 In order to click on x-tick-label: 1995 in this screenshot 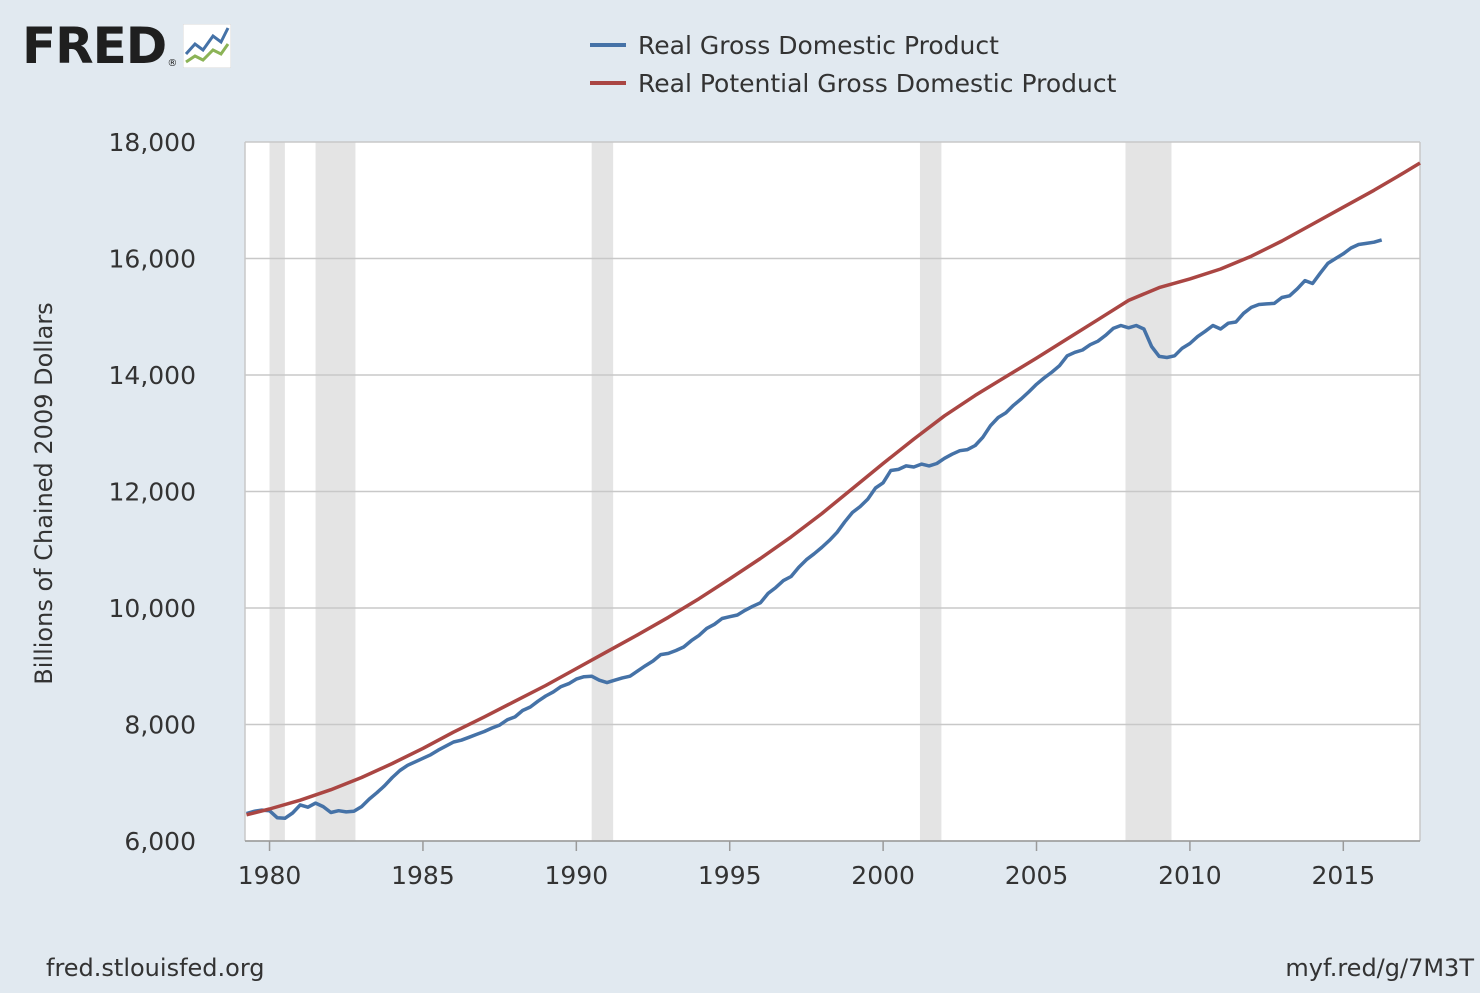, I will do `click(730, 875)`.